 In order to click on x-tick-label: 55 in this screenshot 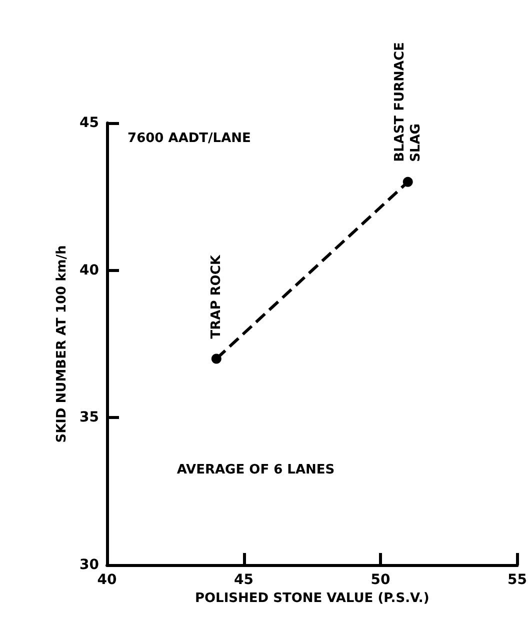, I will do `click(517, 580)`.